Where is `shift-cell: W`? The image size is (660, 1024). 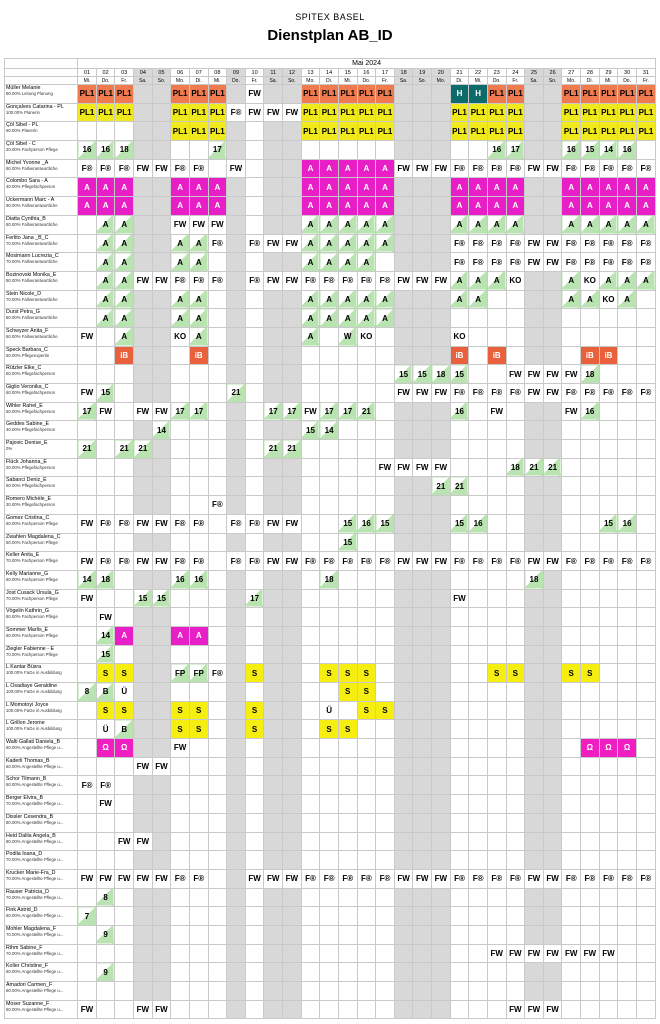
shift-cell: W is located at coordinates (347, 336).